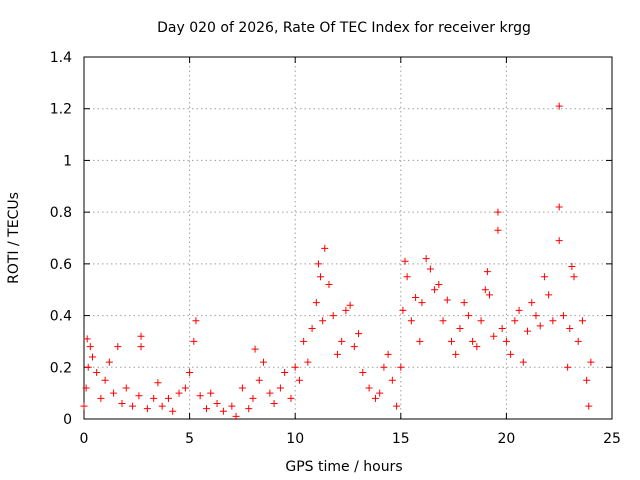  I want to click on y-tick-label: 1, so click(67, 161).